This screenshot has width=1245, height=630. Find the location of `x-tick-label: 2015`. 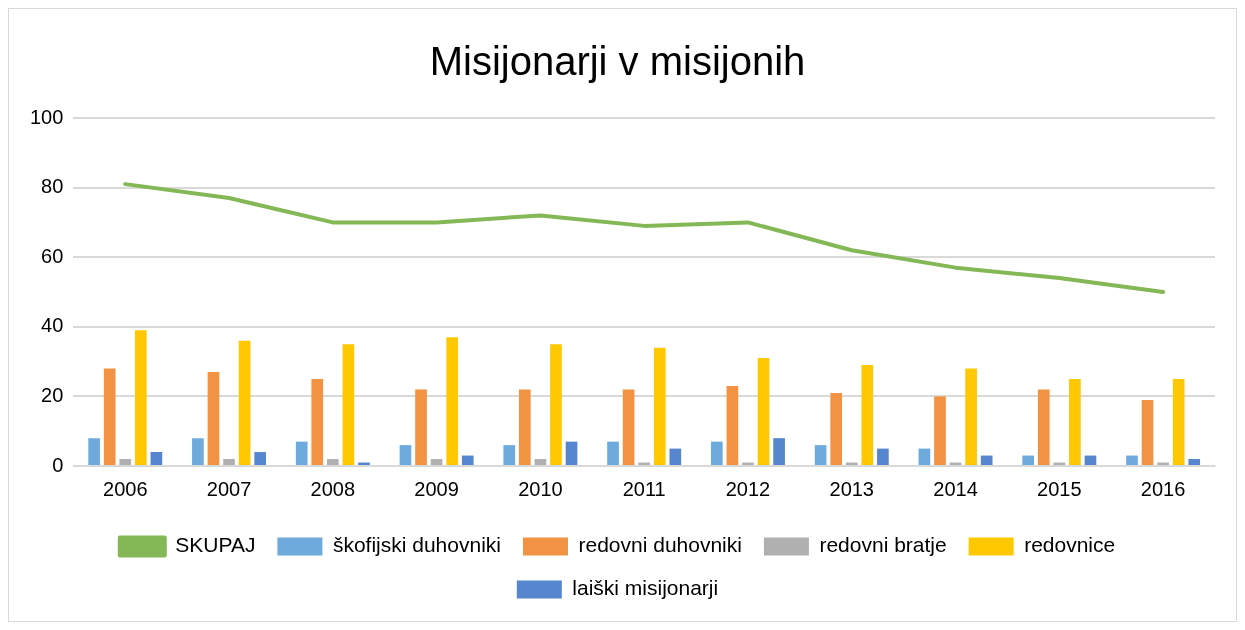

x-tick-label: 2015 is located at coordinates (1059, 488).